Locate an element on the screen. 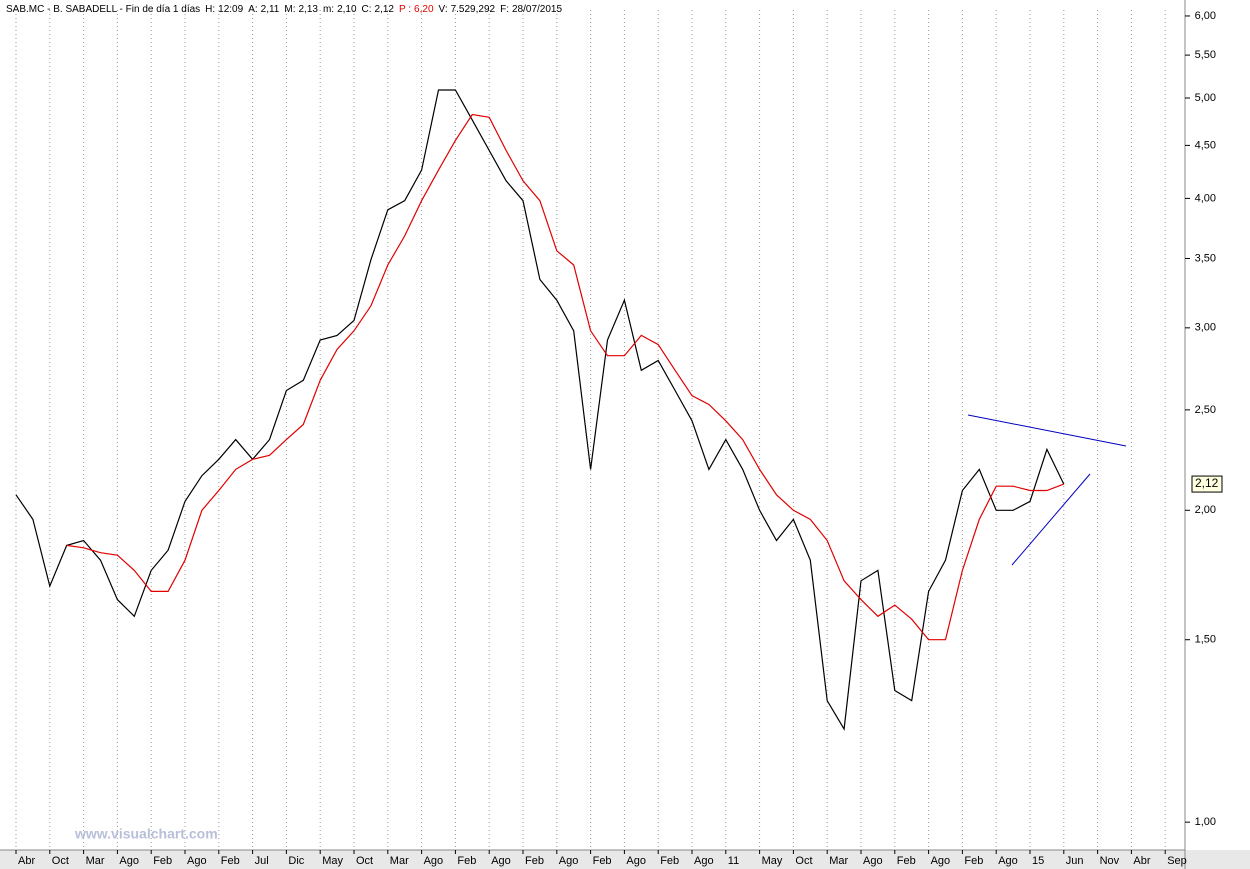 The height and width of the screenshot is (869, 1250). header-field-label: H: is located at coordinates (210, 9).